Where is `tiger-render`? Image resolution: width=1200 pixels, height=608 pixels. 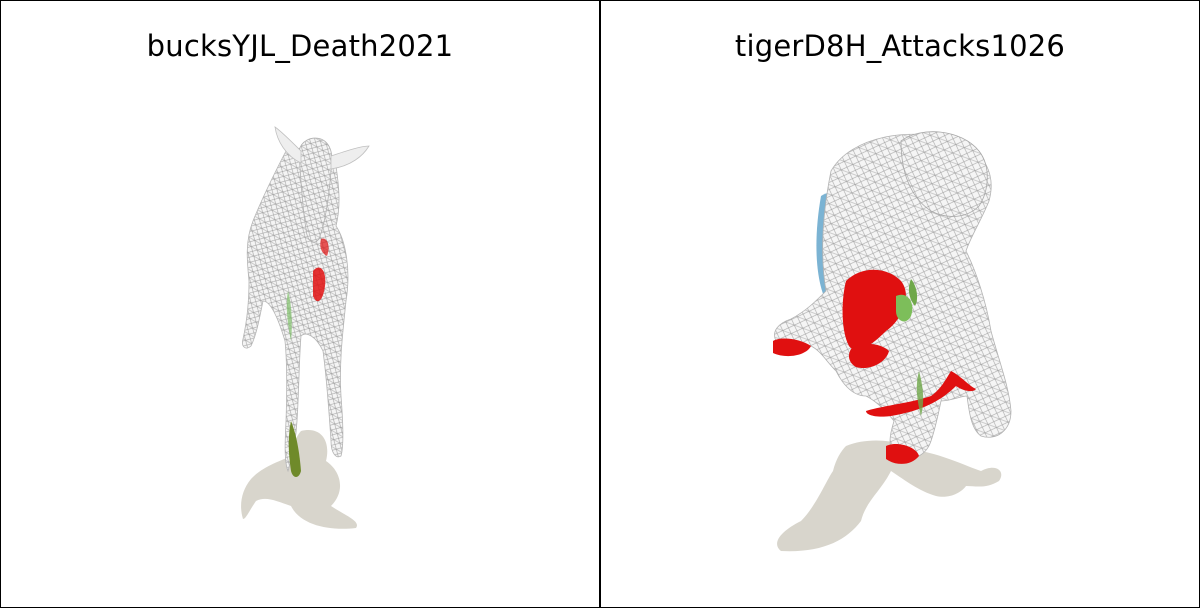
tiger-render is located at coordinates (892, 341).